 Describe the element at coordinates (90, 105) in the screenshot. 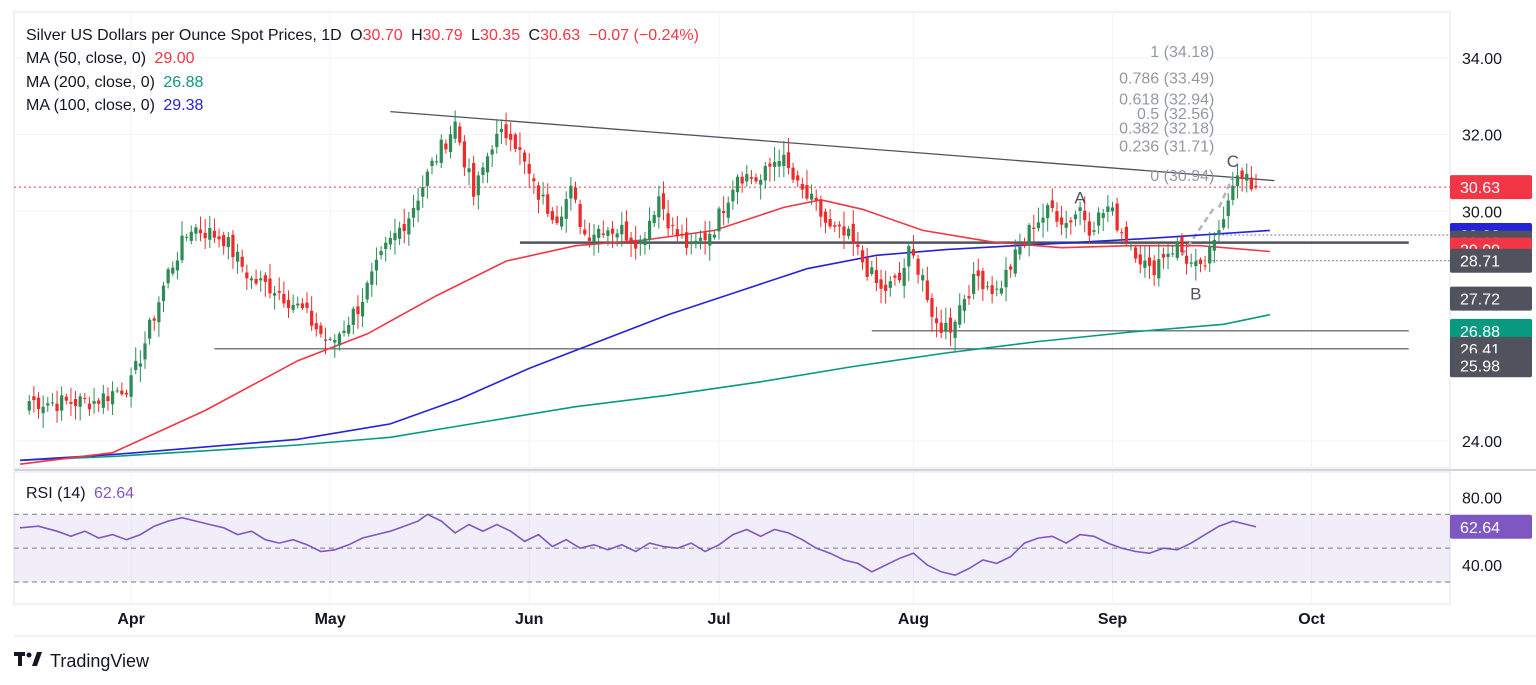

I see `ma100-label: MA (100, close, 0)` at that location.